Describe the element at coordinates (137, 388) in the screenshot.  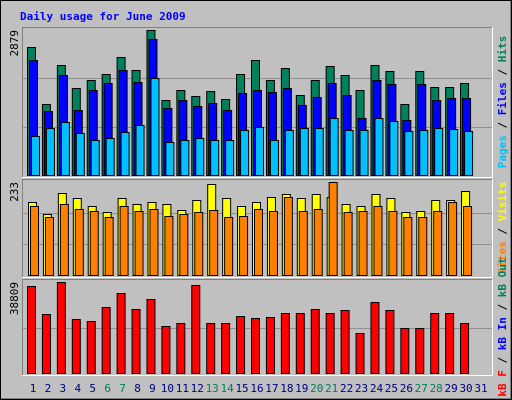
I see `x-tick-label: 8` at that location.